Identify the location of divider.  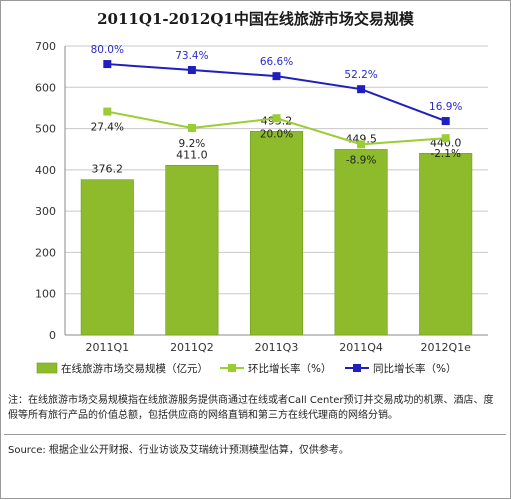
(255, 434).